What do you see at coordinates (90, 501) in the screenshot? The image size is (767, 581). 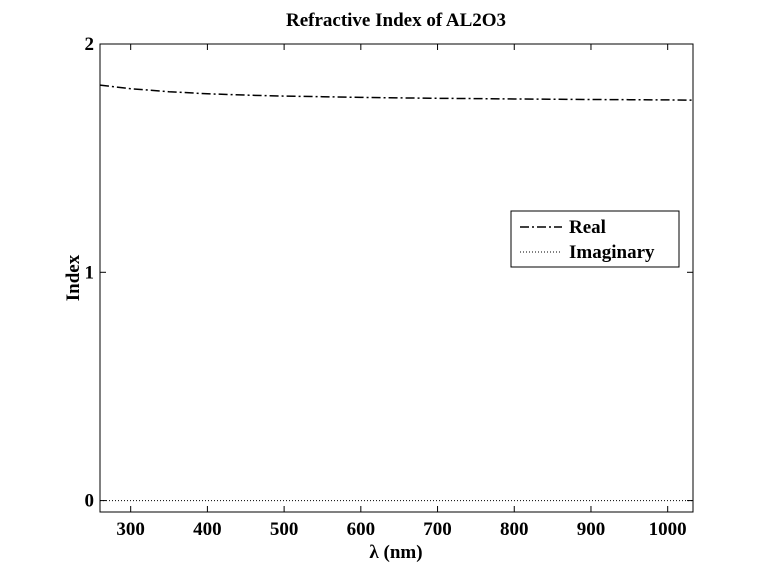 I see `y-tick-label: 0` at bounding box center [90, 501].